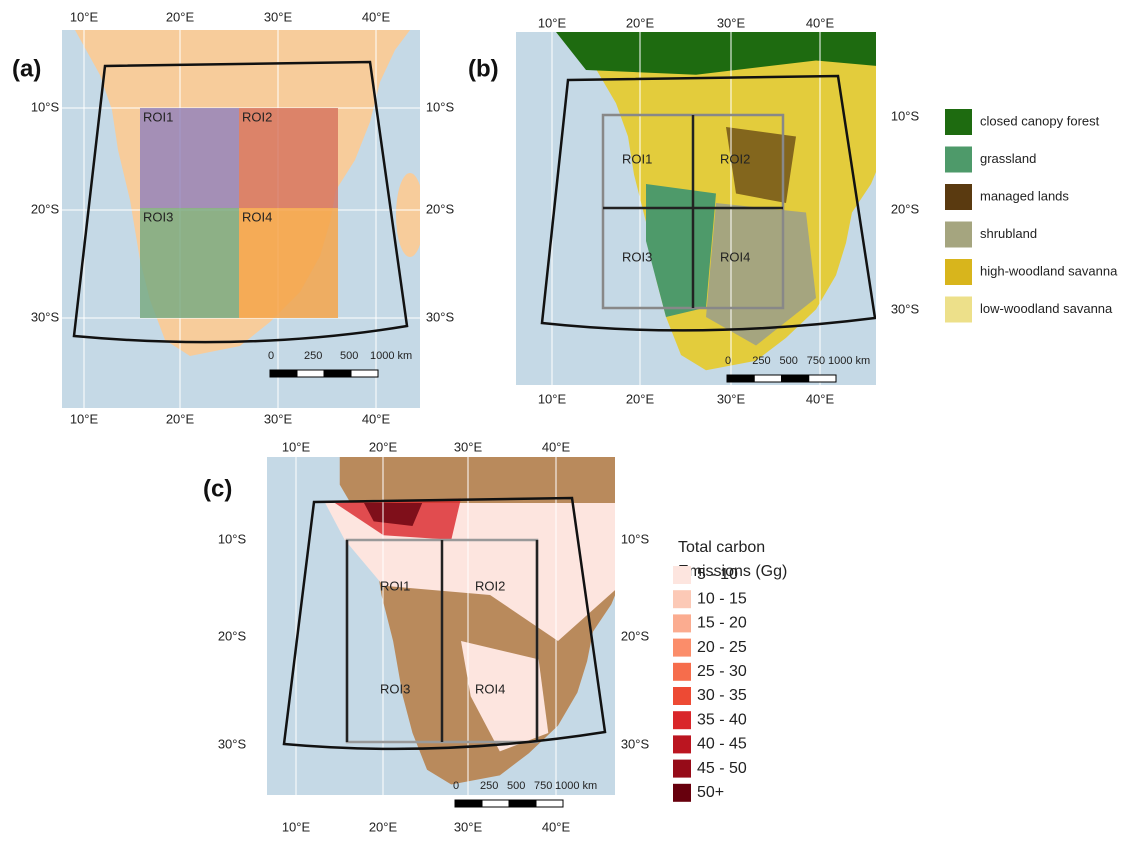 The width and height of the screenshot is (1146, 842). Describe the element at coordinates (722, 719) in the screenshot. I see `legend-label: 35 - 40` at that location.